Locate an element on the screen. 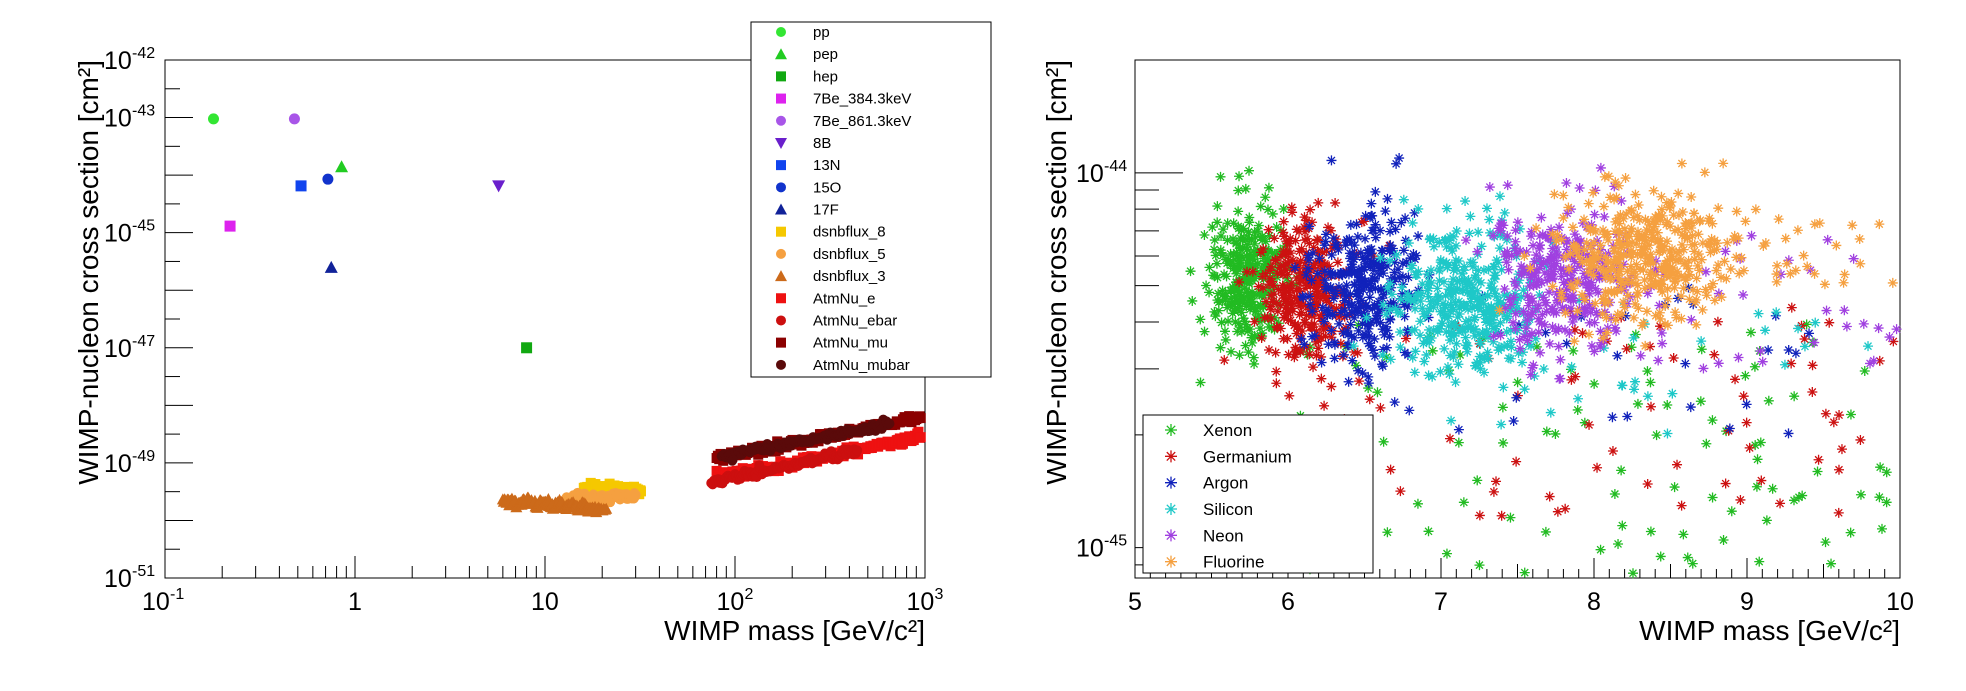  legend-entry: Fluorine is located at coordinates (1214, 562).